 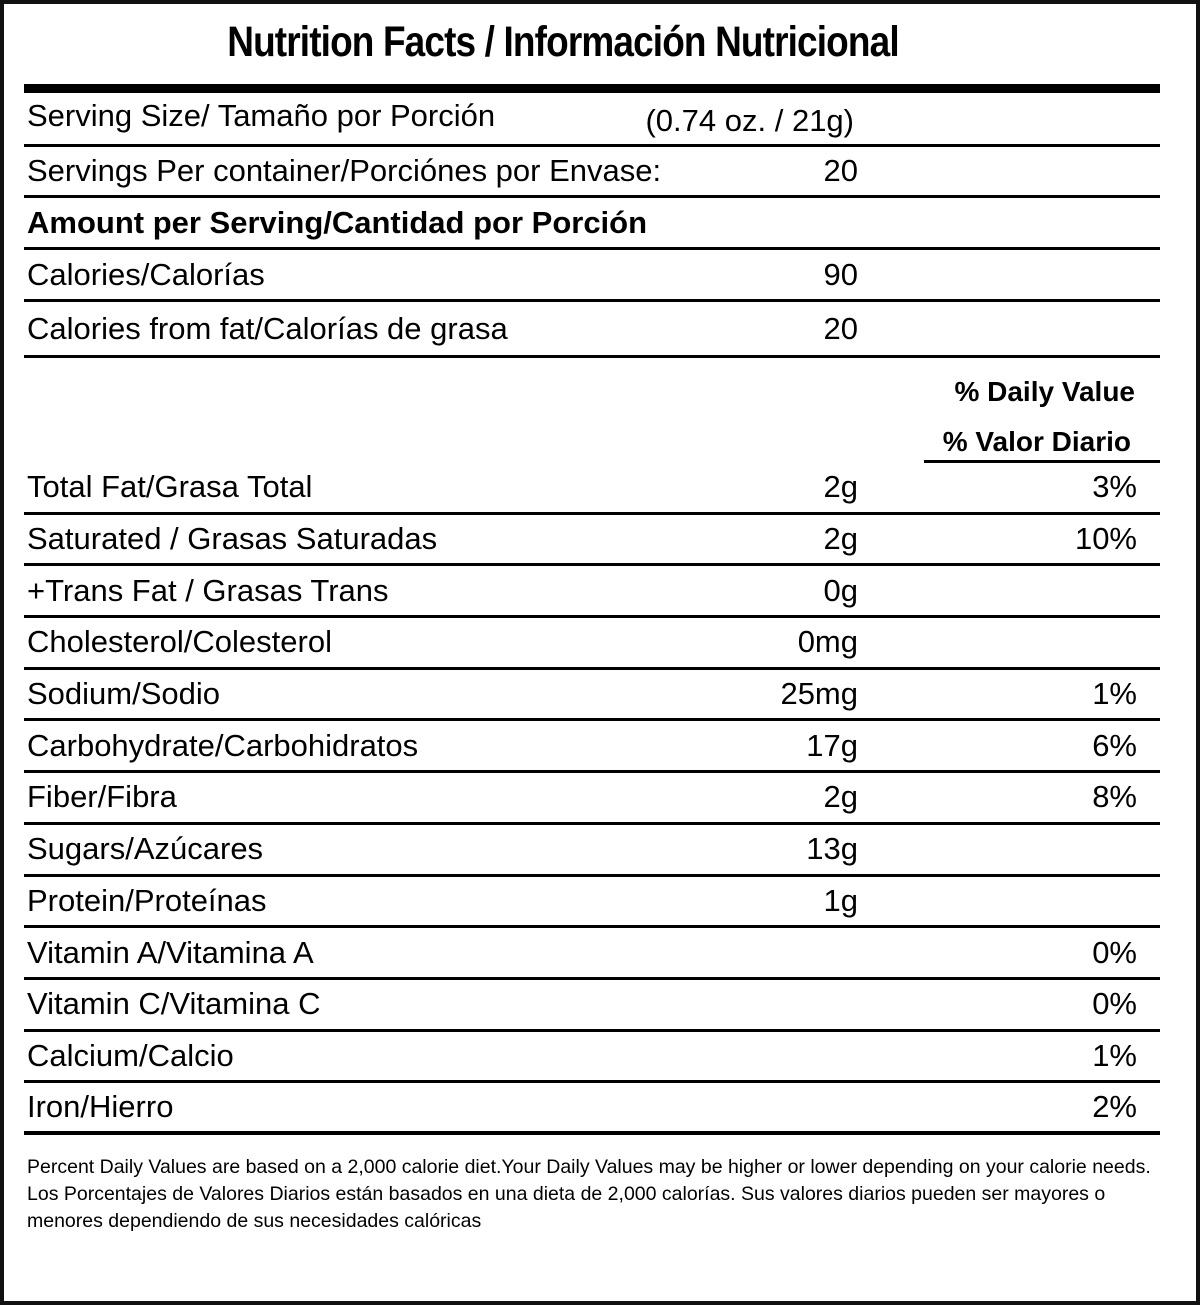 I want to click on nutrient-amount: 25mg, so click(x=819, y=694).